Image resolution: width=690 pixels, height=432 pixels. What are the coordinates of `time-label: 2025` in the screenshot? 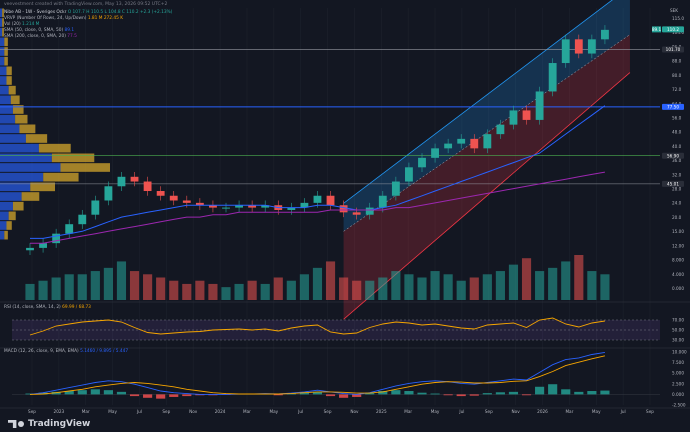 It's located at (381, 411).